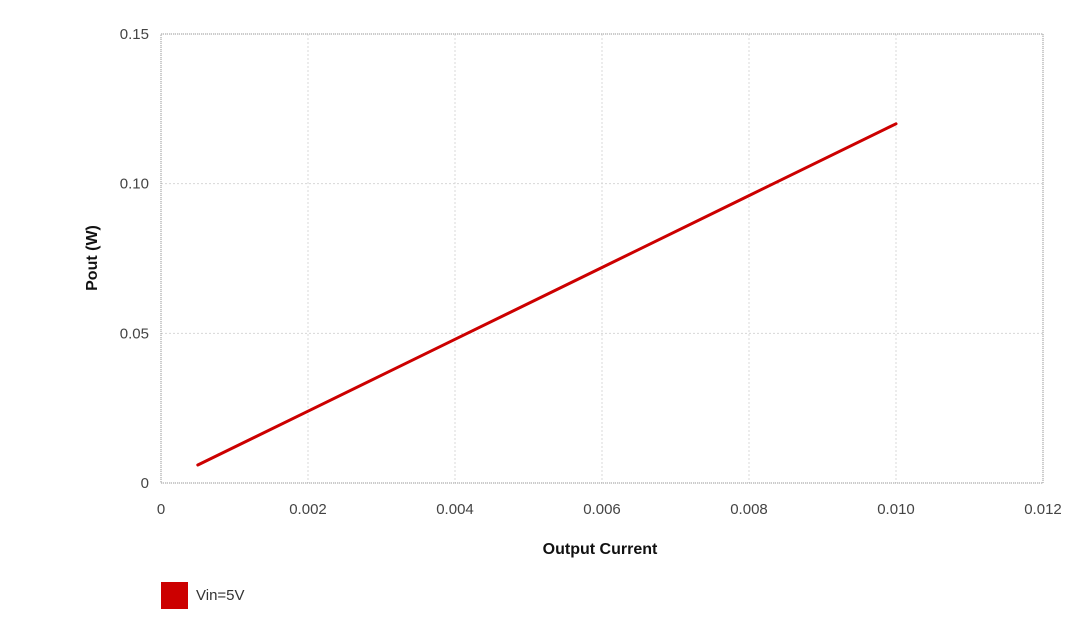  What do you see at coordinates (92, 258) in the screenshot?
I see `y-axis-title: Pout (W)` at bounding box center [92, 258].